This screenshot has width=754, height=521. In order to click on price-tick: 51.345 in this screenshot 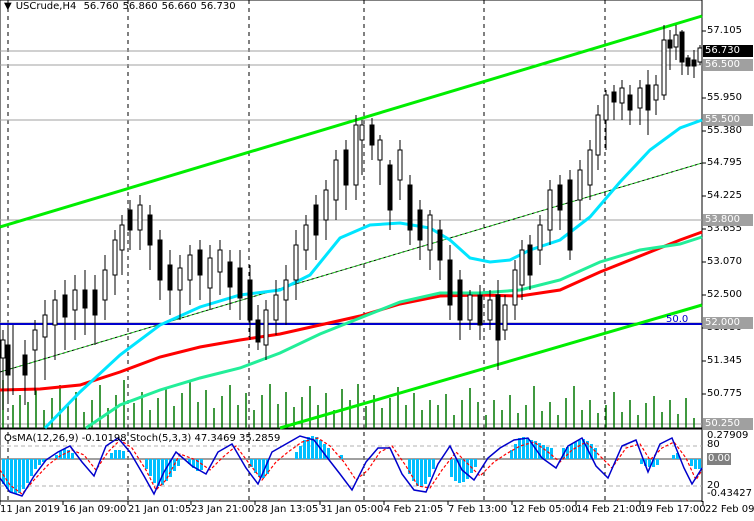, I will do `click(724, 360)`.